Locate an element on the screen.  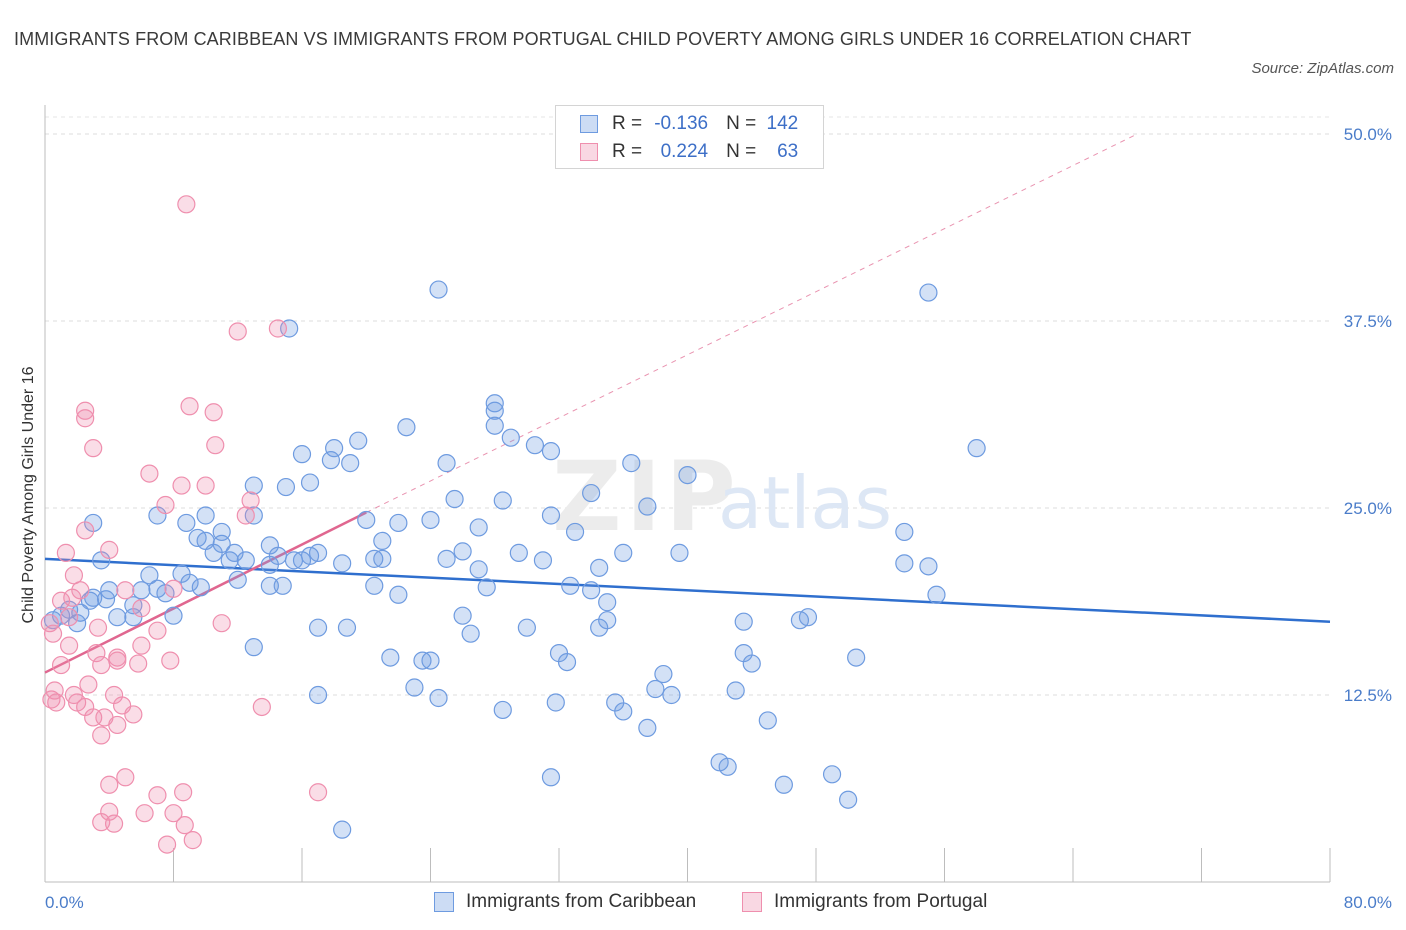
legend-n-value: 142 is located at coordinates (782, 123).